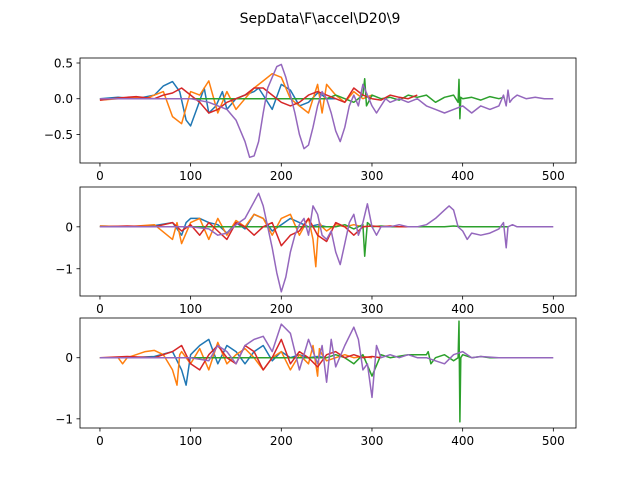  I want to click on y-tick-label: −0.5, so click(58, 135).